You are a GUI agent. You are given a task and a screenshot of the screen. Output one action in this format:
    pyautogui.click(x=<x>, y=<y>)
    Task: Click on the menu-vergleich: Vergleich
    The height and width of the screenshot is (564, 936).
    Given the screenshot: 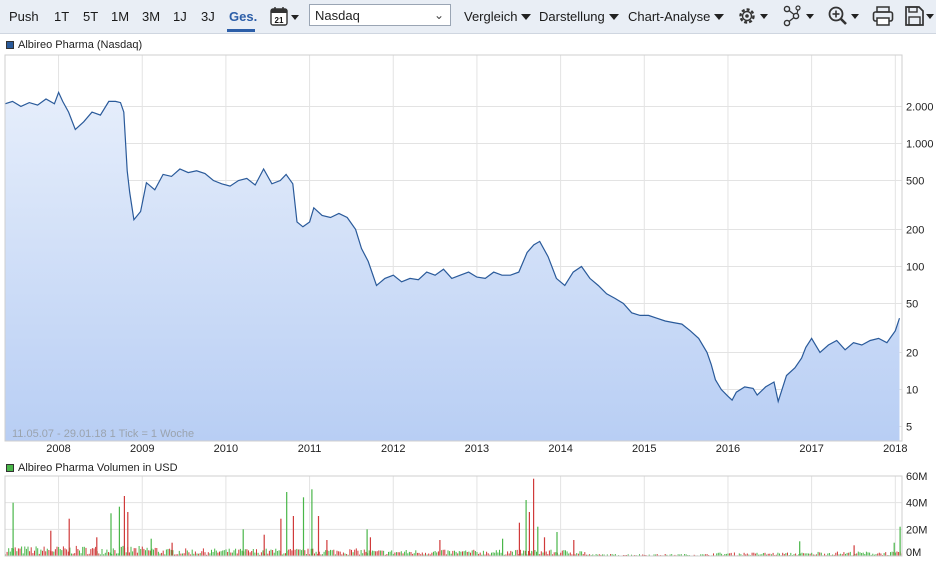 What is the action you would take?
    pyautogui.click(x=498, y=16)
    